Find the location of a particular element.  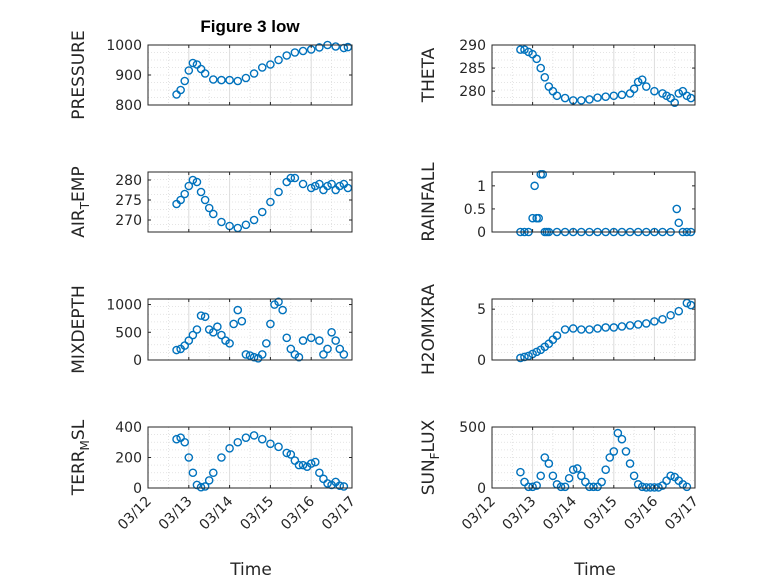

y-tick-label: 270 is located at coordinates (128, 221).